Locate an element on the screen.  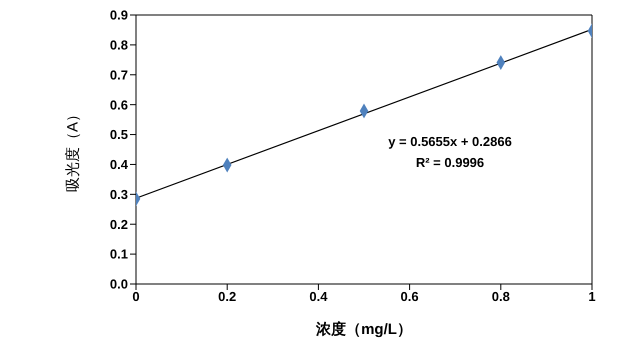
x-tick-label: 1 is located at coordinates (592, 296).